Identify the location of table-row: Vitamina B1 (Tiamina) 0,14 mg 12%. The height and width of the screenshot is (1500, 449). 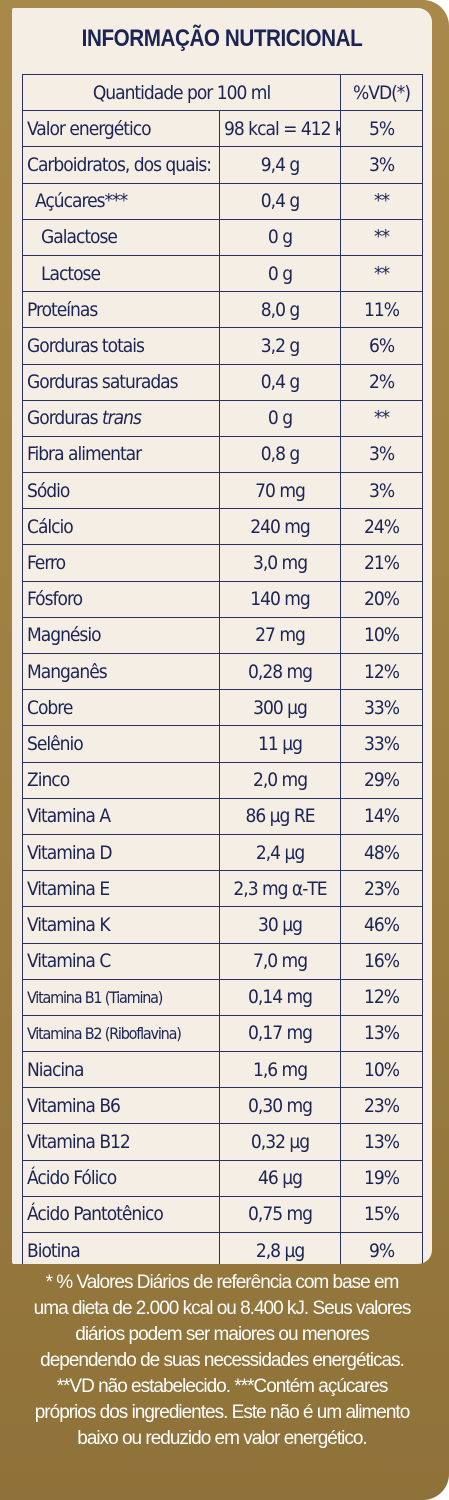
(223, 997).